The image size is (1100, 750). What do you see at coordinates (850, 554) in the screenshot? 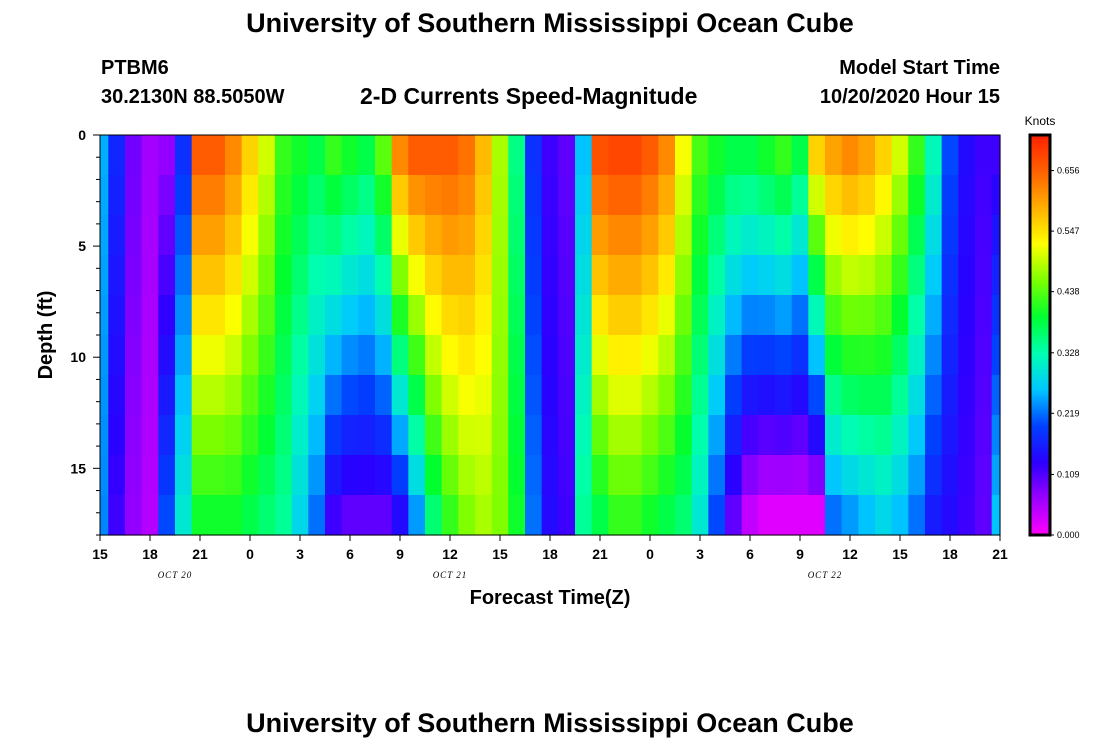
I see `x-tick-label: 12` at bounding box center [850, 554].